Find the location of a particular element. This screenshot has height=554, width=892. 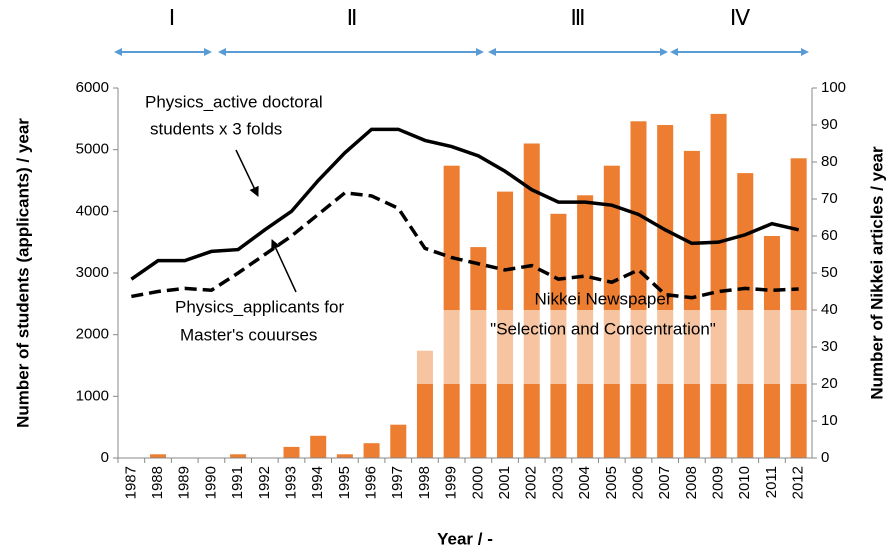

y2-tick-label: 90 is located at coordinates (829, 124).